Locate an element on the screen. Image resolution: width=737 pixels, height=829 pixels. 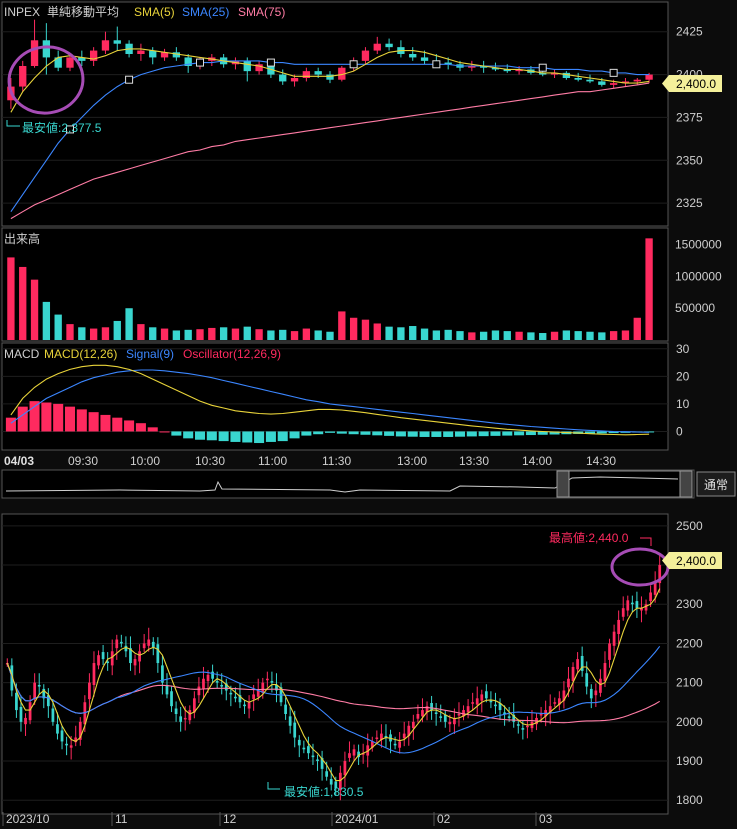
navigator-right-handle is located at coordinates (686, 484).